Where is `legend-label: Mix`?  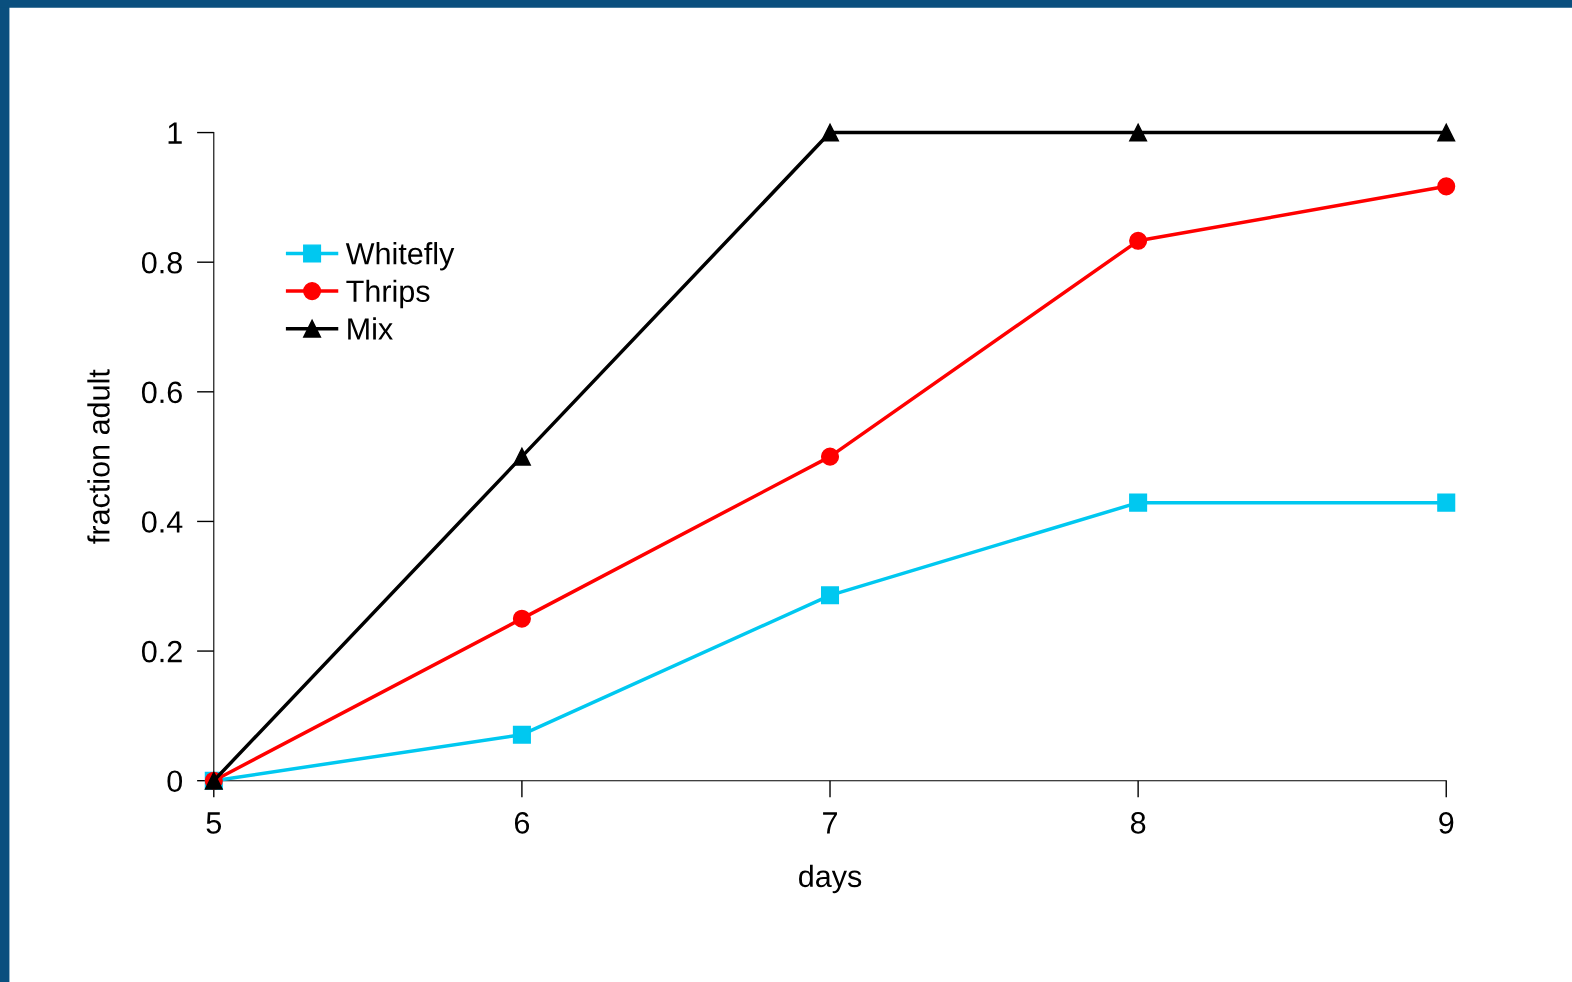
legend-label: Mix is located at coordinates (370, 328).